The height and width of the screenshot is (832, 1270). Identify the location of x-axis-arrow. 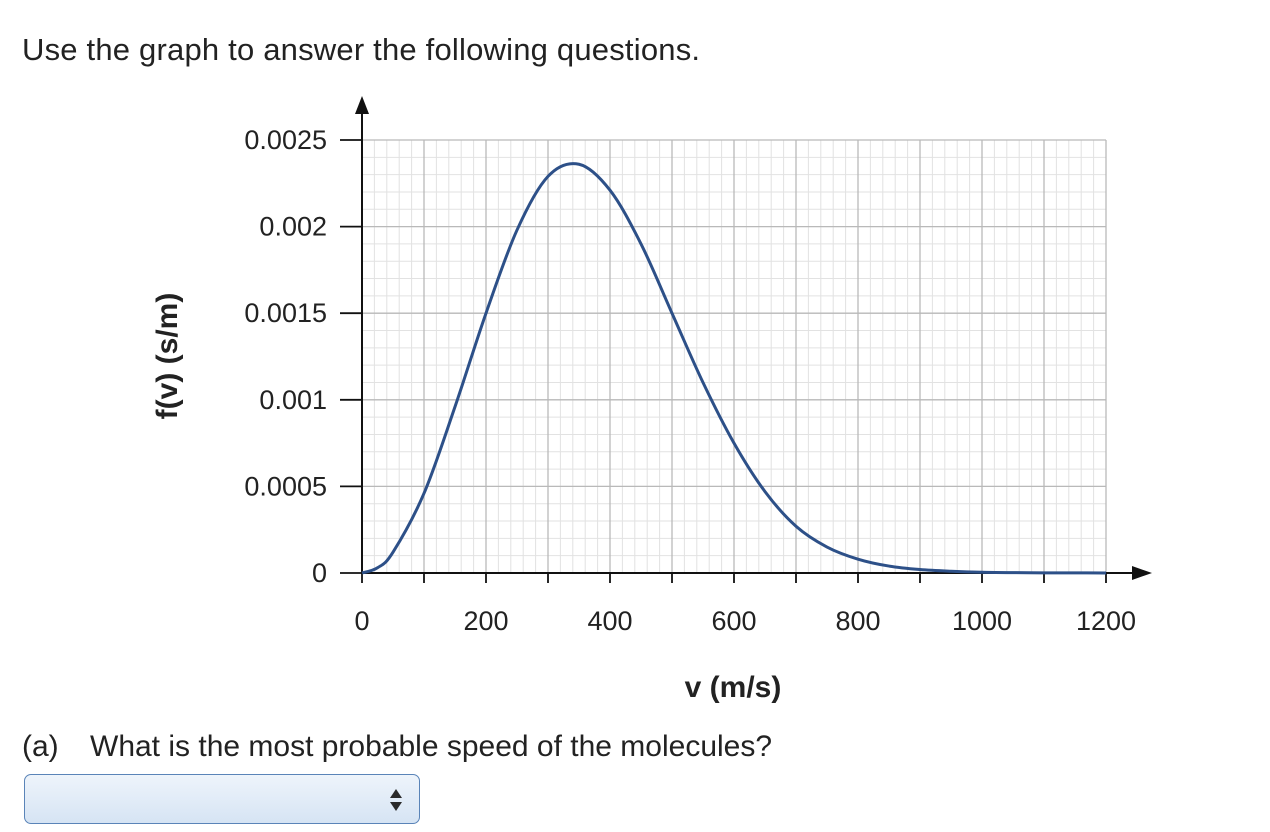
(1142, 573).